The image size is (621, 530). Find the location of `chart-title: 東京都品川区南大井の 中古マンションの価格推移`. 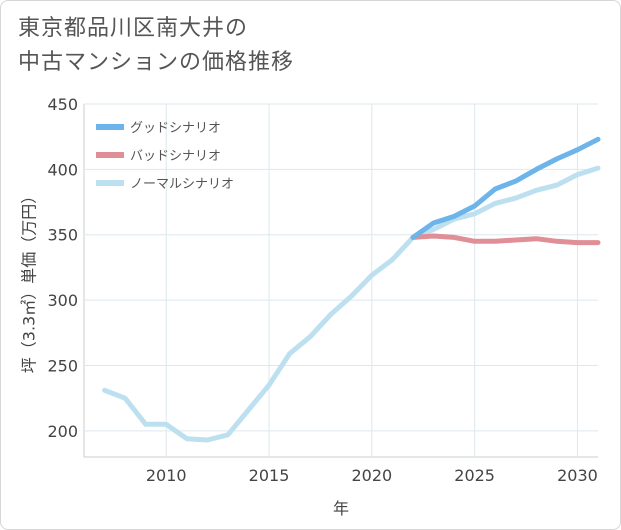

chart-title: 東京都品川区南大井の 中古マンションの価格推移 is located at coordinates (156, 46).